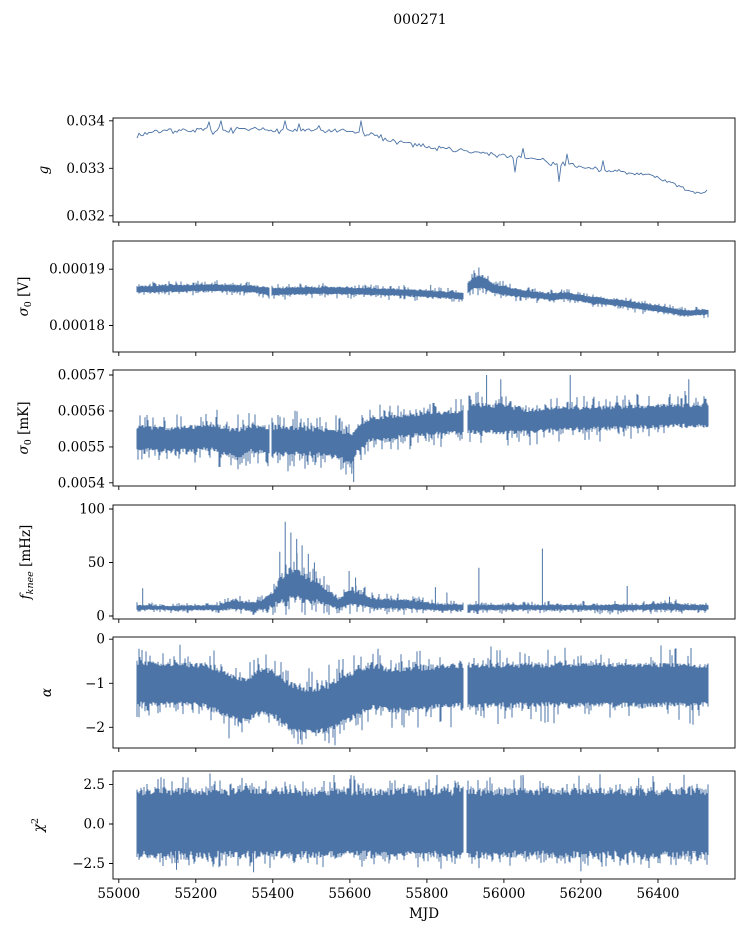 The image size is (739, 936). I want to click on panel-fknee-series, so click(422, 568).